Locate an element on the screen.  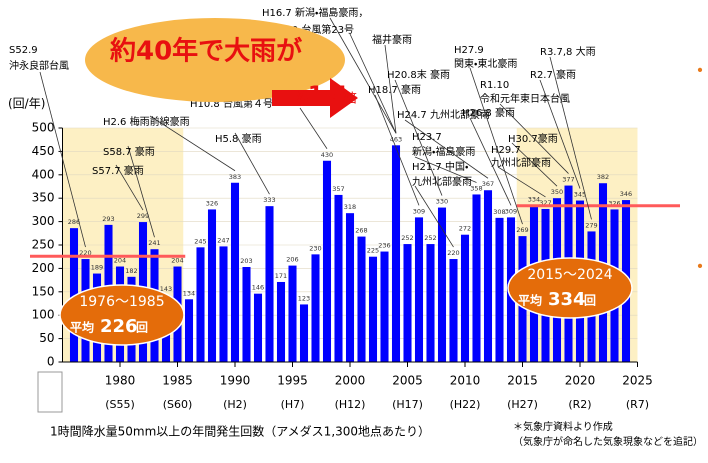
event-annotation: H18.7 豪雨 is located at coordinates (394, 89).